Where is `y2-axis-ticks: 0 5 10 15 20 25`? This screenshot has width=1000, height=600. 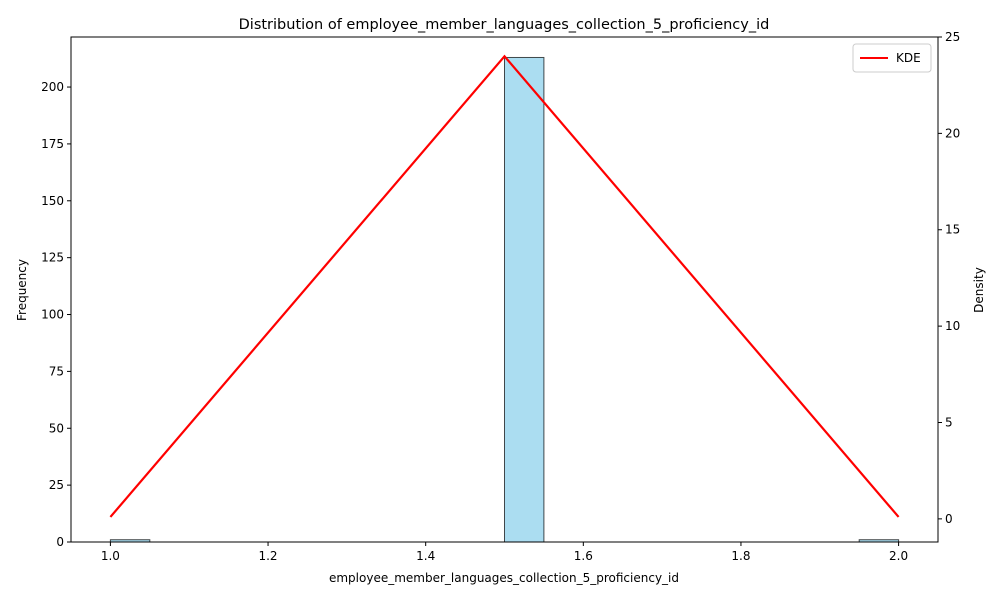 y2-axis-ticks: 0 5 10 15 20 25 is located at coordinates (949, 278).